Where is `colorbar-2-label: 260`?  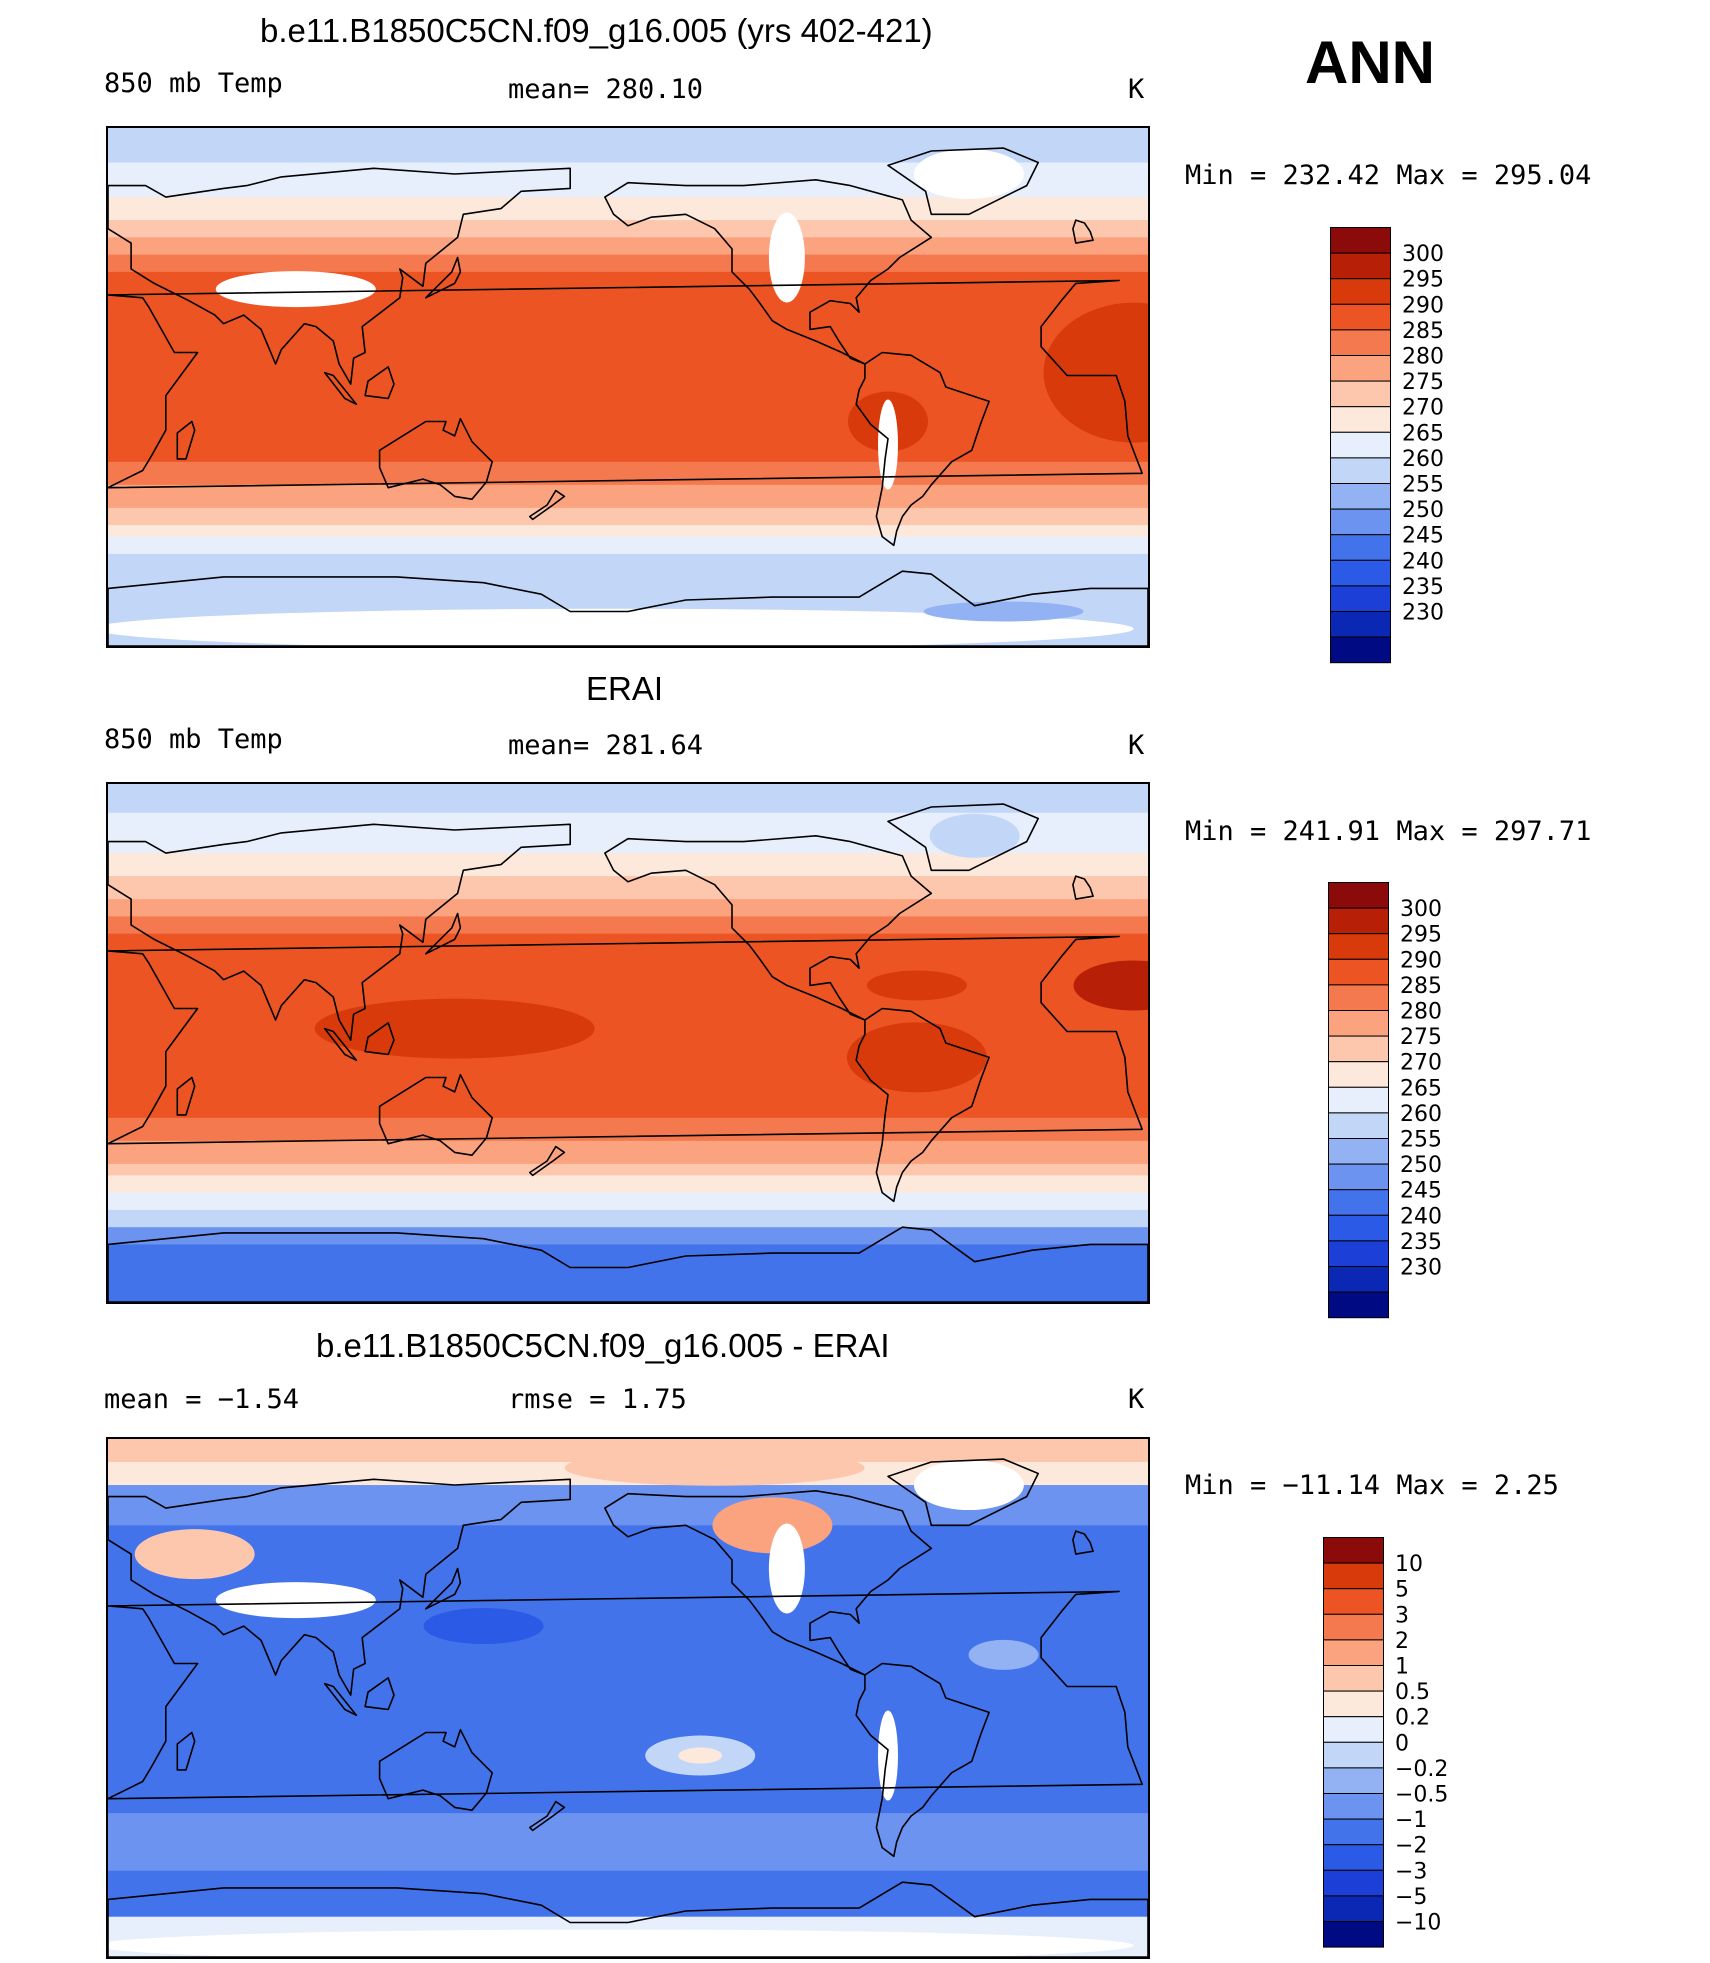 colorbar-2-label: 260 is located at coordinates (1421, 1114).